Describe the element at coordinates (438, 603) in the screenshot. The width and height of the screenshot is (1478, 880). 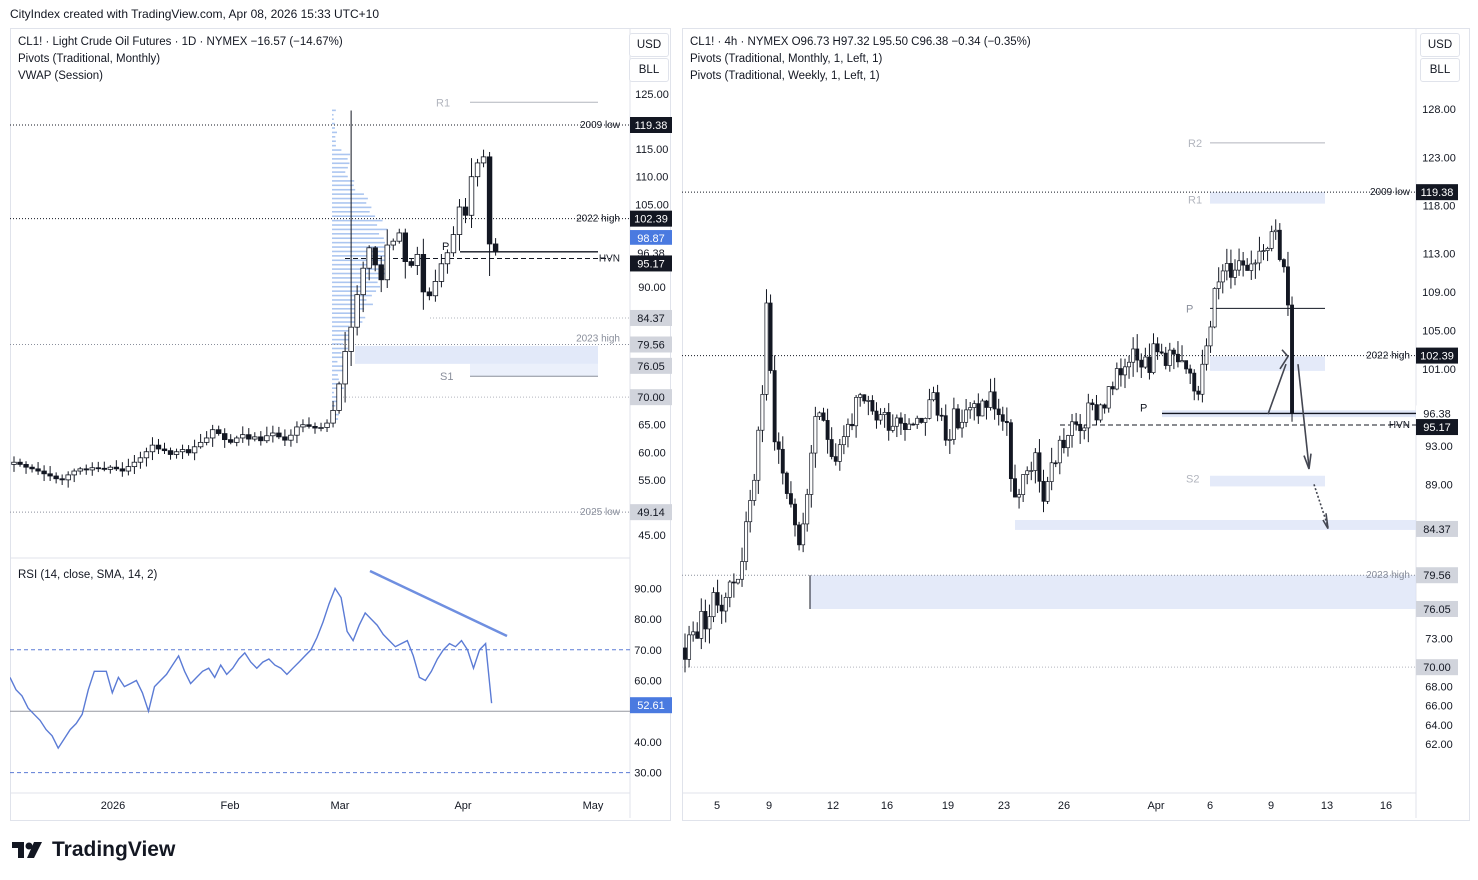
I see `rsi-divergence-trendline` at that location.